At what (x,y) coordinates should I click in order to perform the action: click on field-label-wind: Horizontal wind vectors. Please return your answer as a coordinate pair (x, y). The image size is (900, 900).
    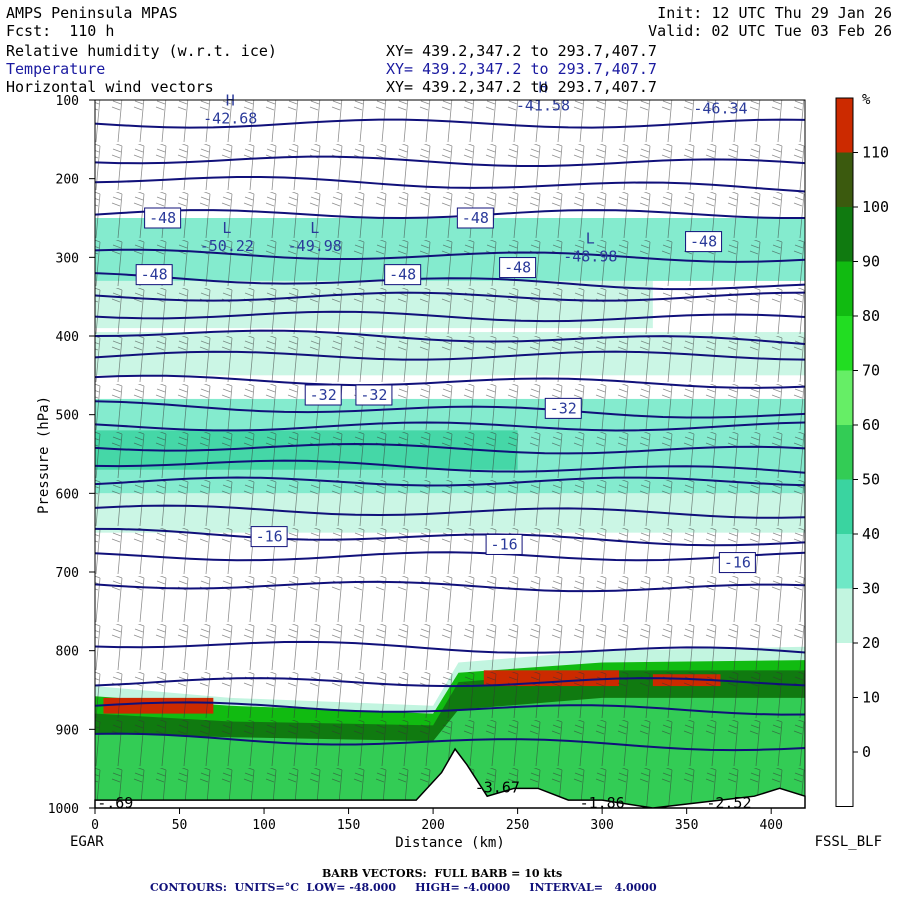
    Looking at the image, I should click on (110, 87).